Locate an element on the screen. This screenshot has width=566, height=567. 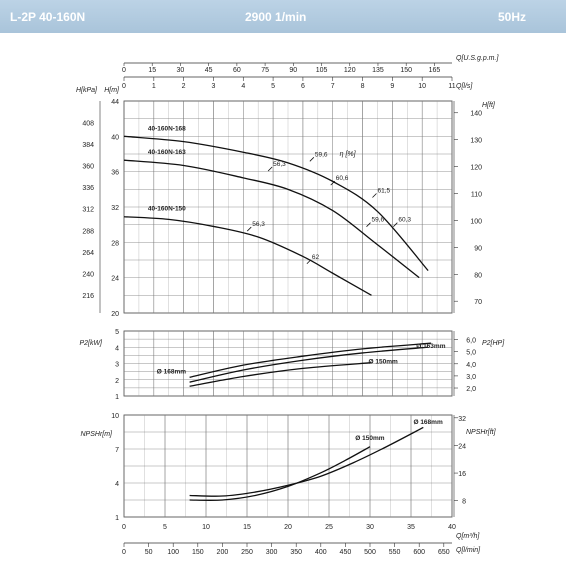
flow-gpm-tick-label: 75 is located at coordinates (265, 70).